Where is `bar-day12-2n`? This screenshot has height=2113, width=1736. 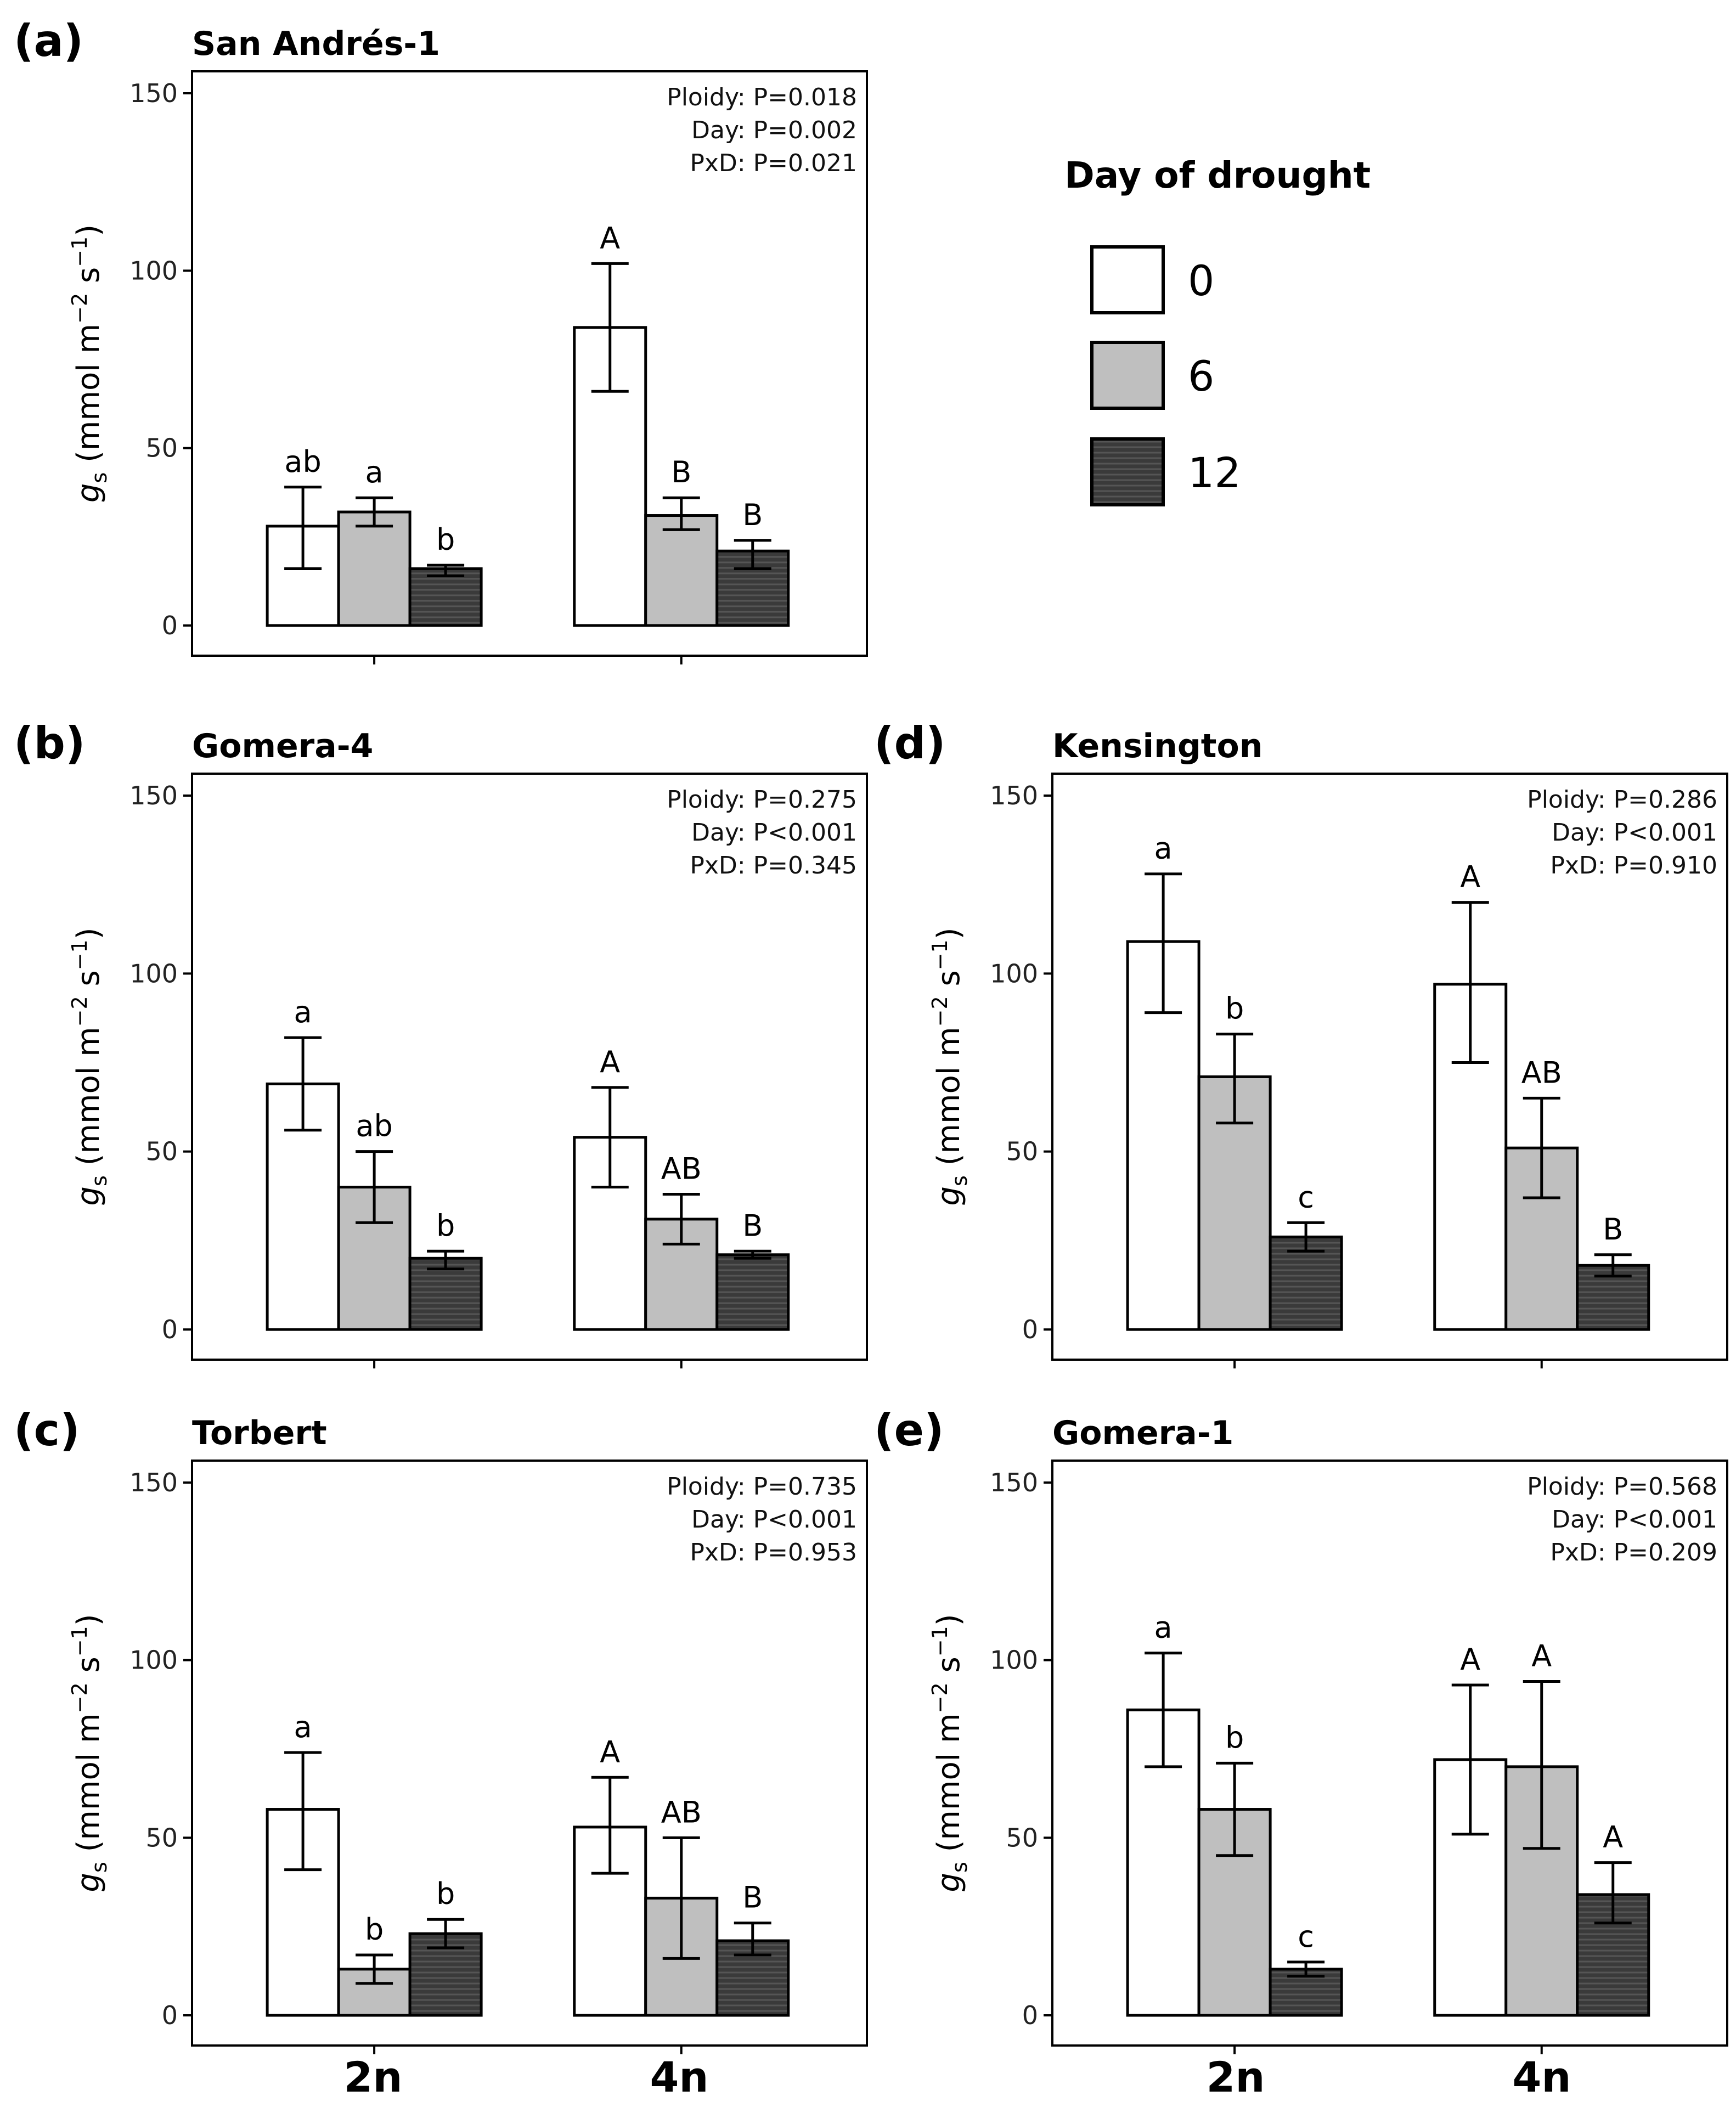
bar-day12-2n is located at coordinates (445, 597).